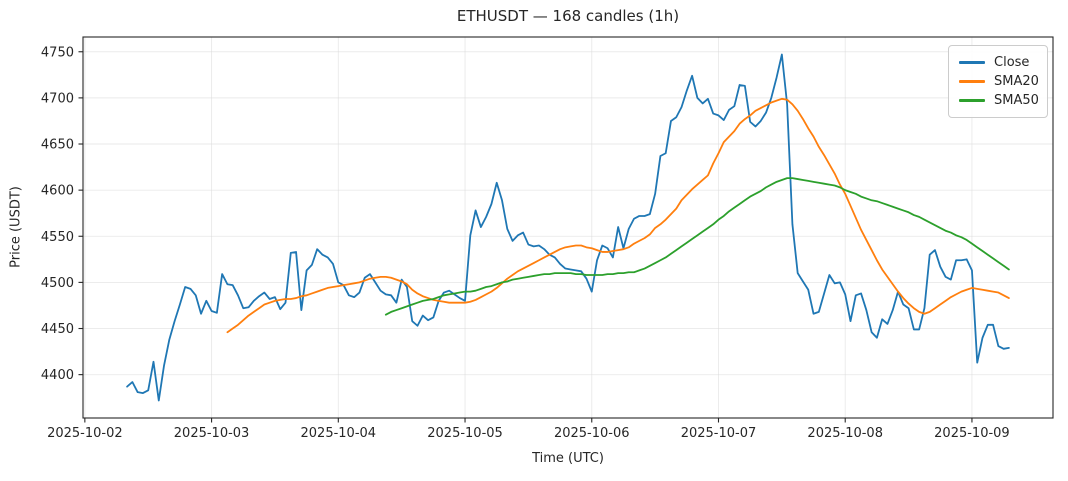 This screenshot has width=1068, height=481. What do you see at coordinates (1012, 62) in the screenshot?
I see `legend-label-close: Close` at bounding box center [1012, 62].